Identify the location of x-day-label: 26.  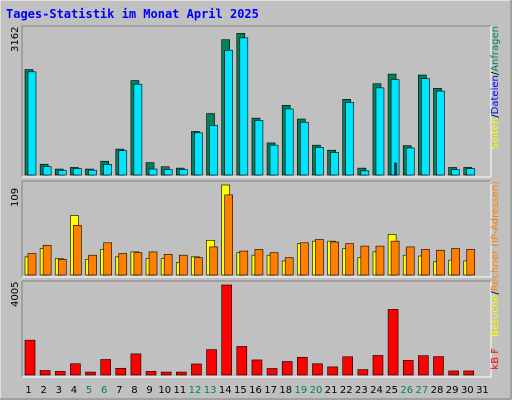
(406, 390).